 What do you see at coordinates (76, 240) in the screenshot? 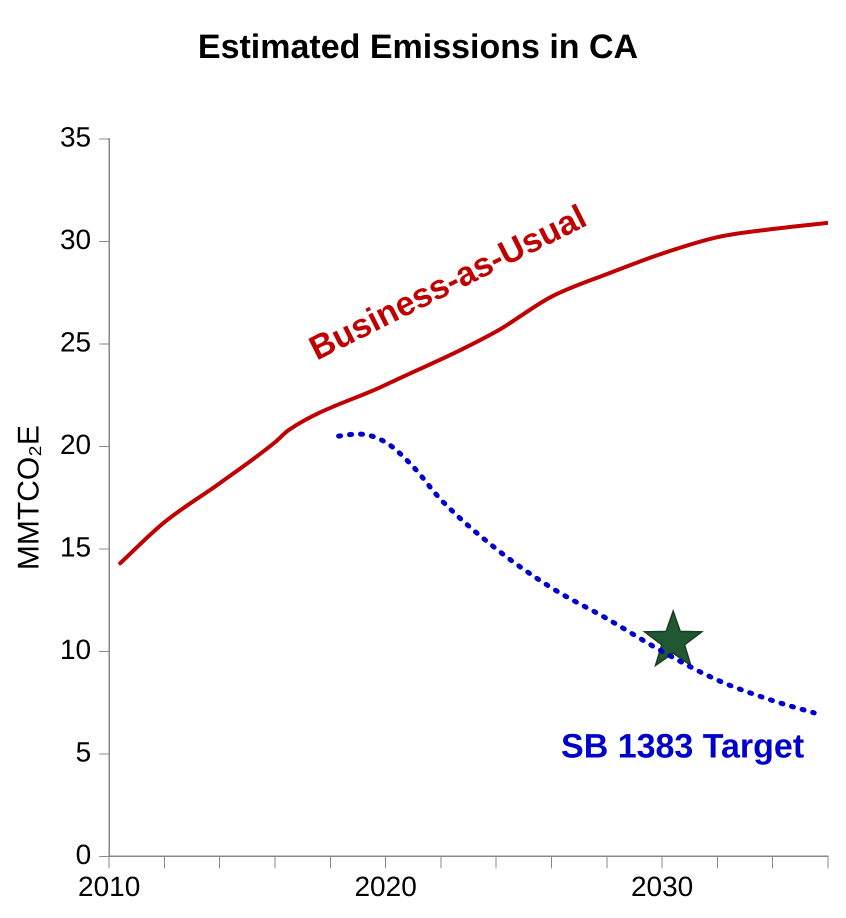
I see `y-tick-label: 30` at bounding box center [76, 240].